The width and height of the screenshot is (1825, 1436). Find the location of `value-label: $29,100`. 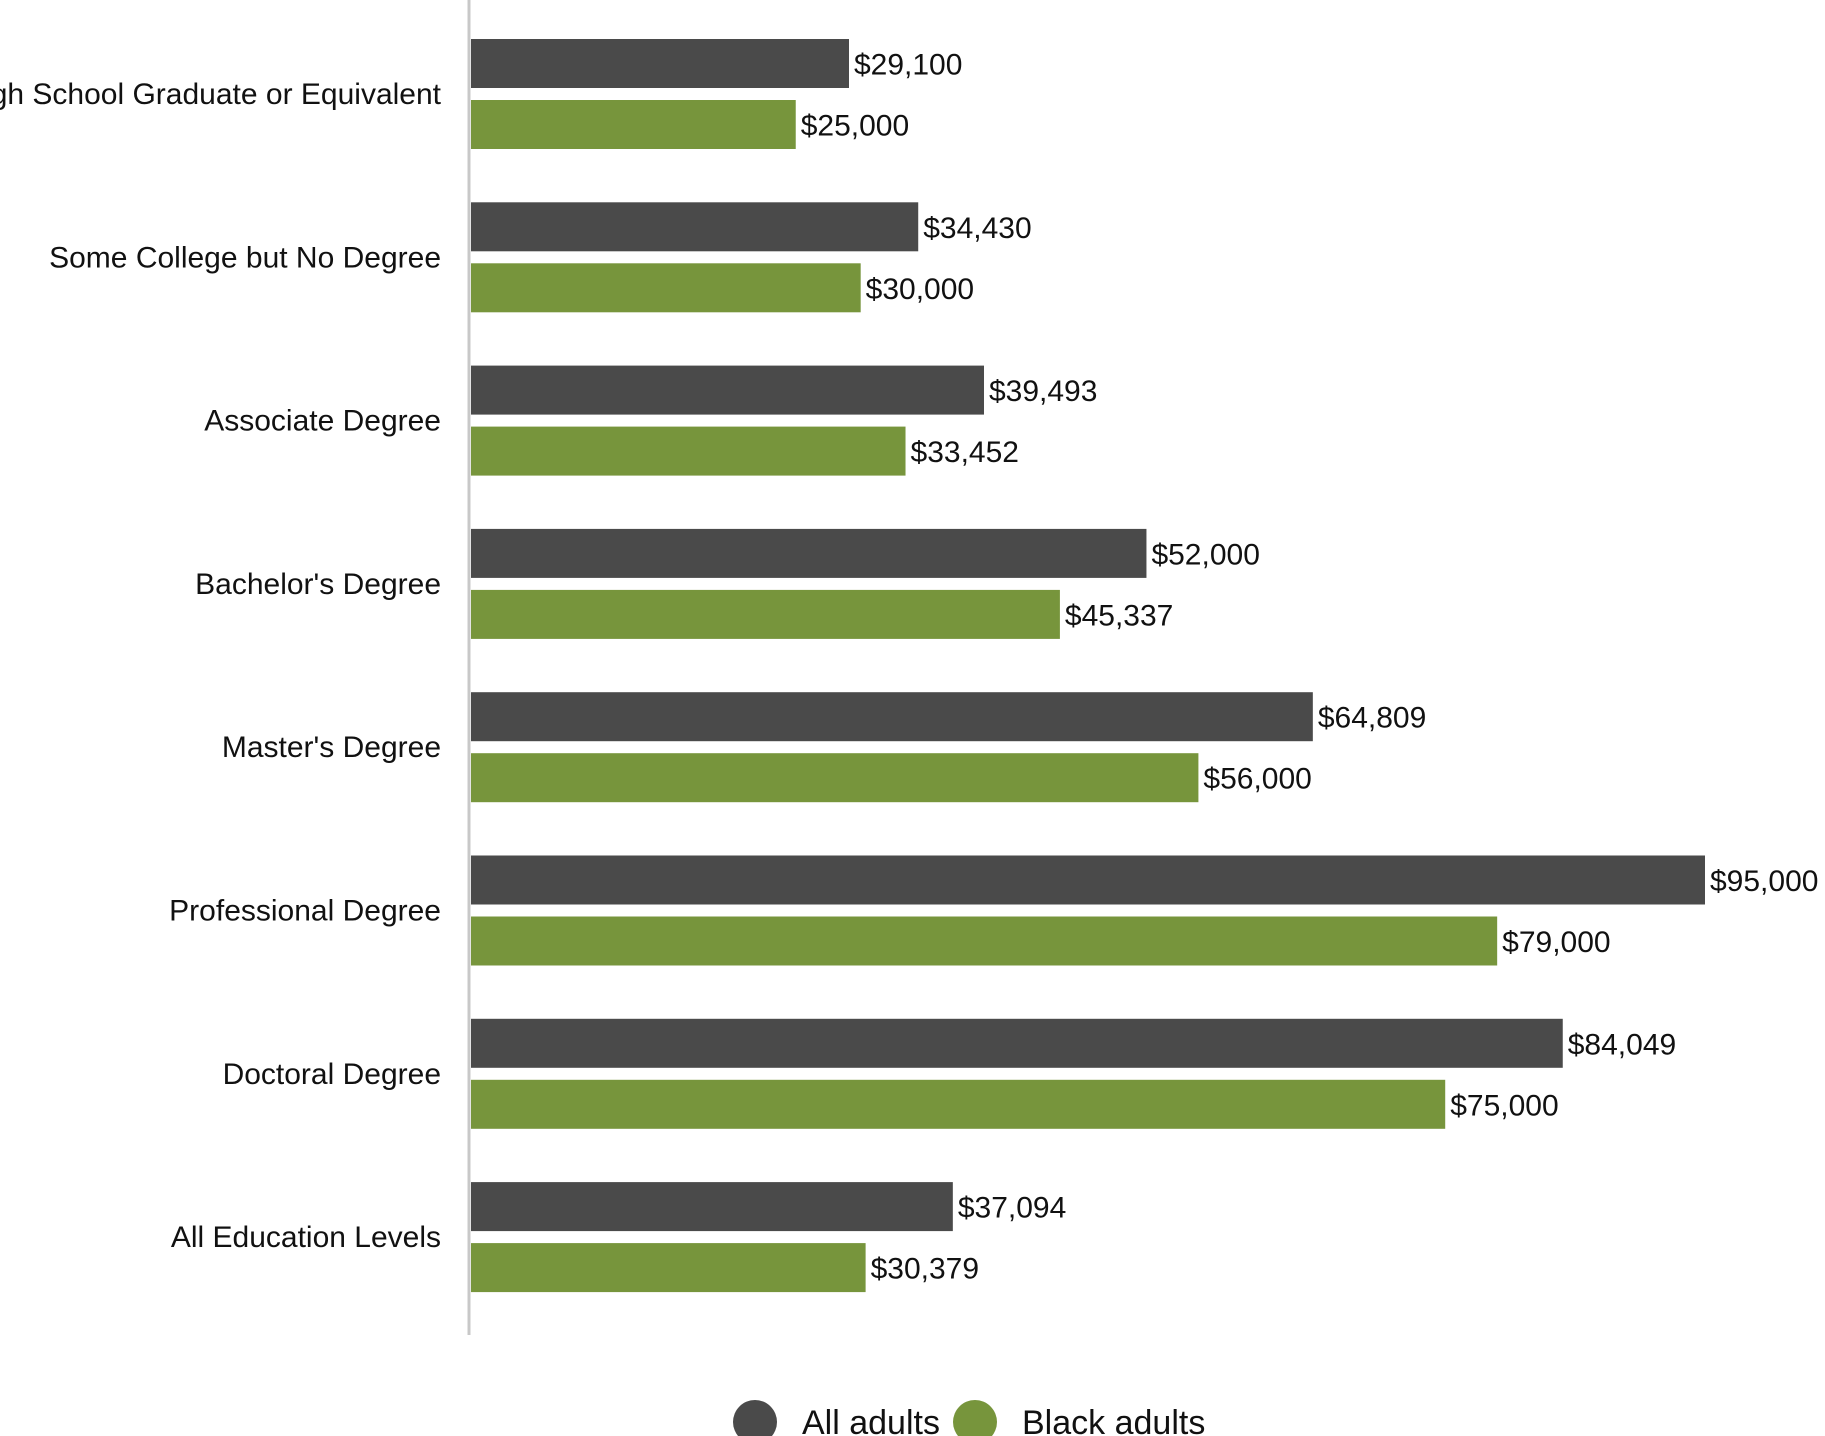

value-label: $29,100 is located at coordinates (908, 65).